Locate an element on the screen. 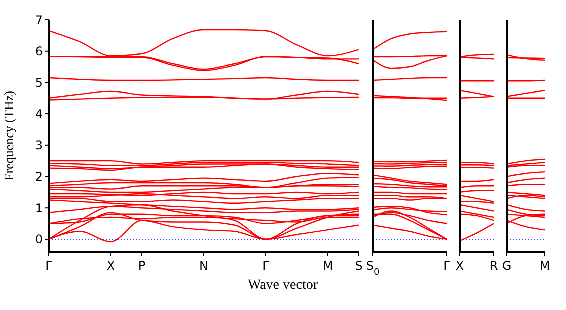 Image resolution: width=566 pixels, height=310 pixels. x-tick-label: P is located at coordinates (142, 266).